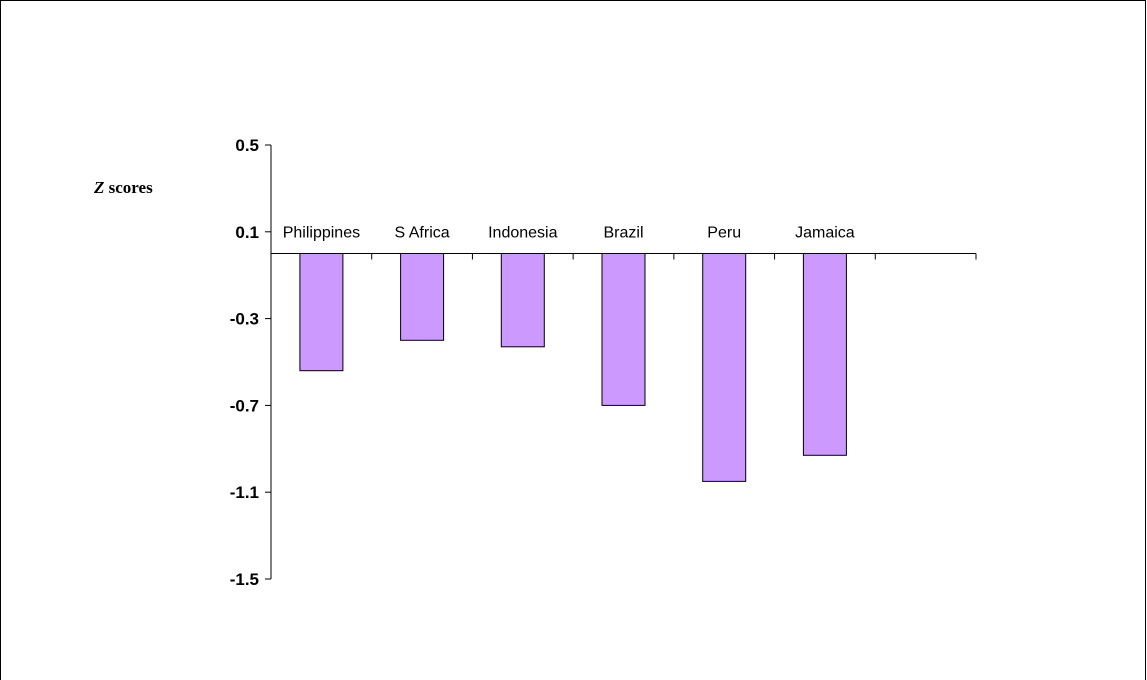  I want to click on bar-indonesia, so click(522, 300).